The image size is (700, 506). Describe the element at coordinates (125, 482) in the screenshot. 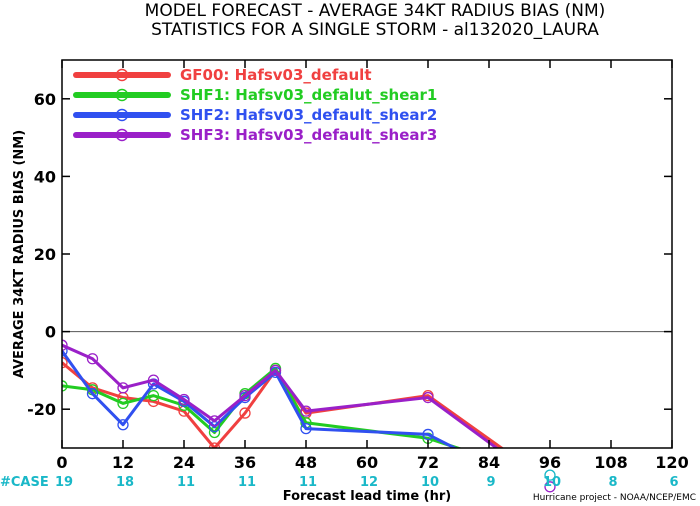

I see `case-count-1: 18` at that location.